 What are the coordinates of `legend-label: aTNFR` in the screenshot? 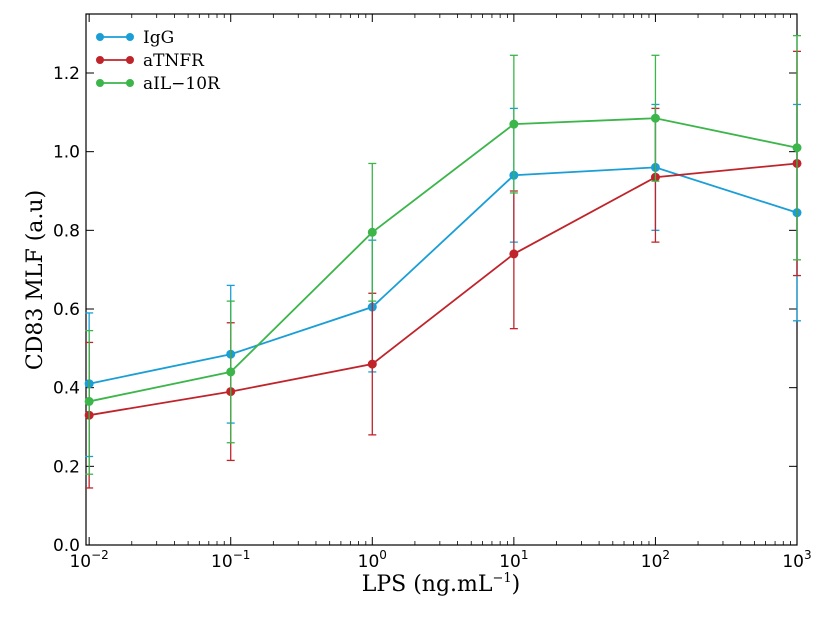 It's located at (174, 61).